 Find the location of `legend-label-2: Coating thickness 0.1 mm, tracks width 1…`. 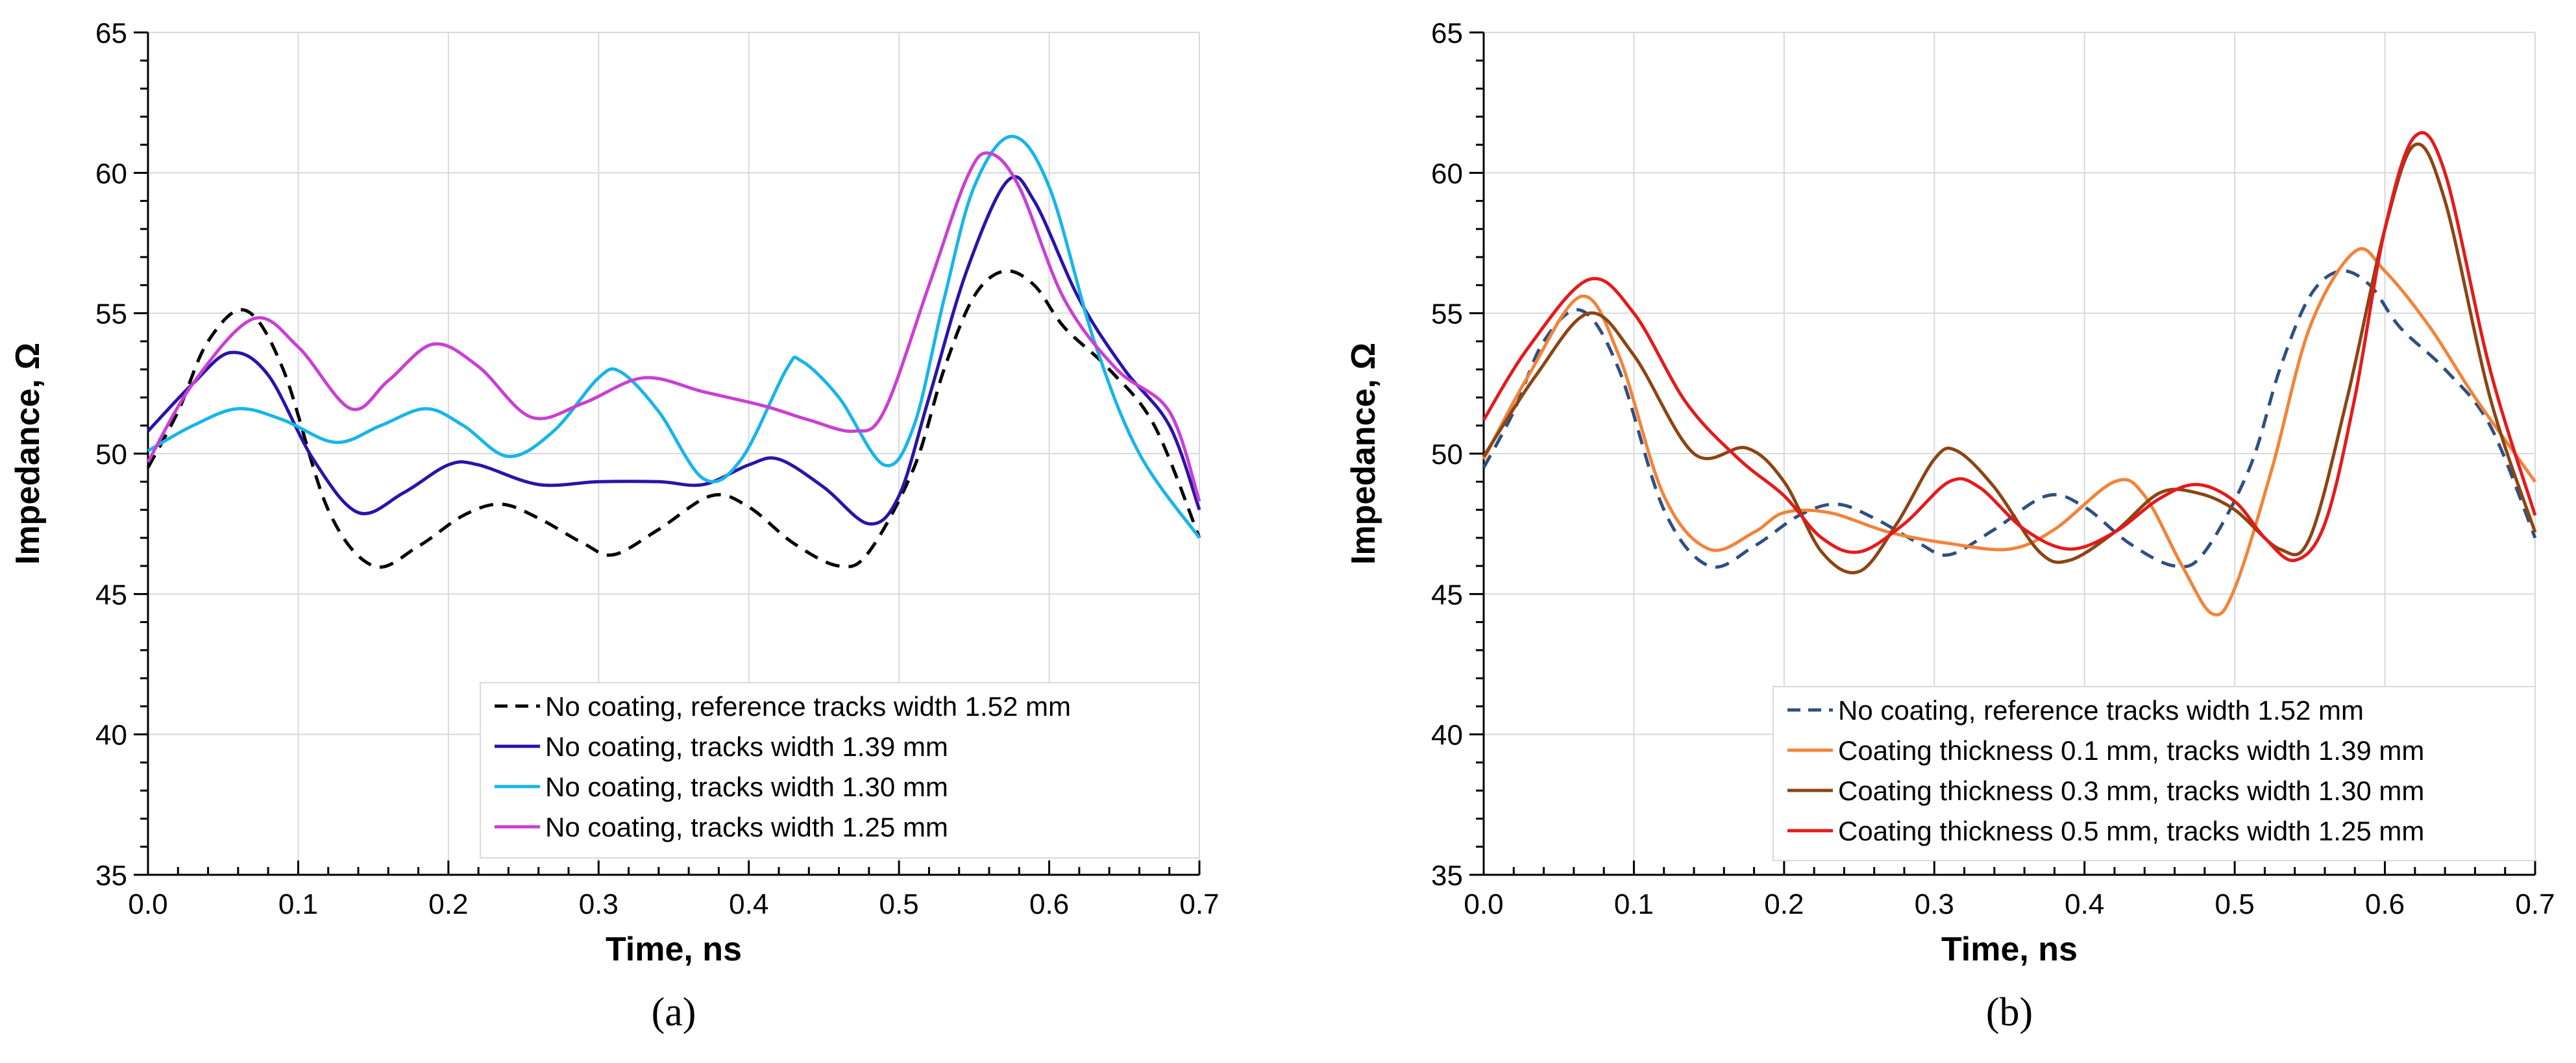

legend-label-2: Coating thickness 0.1 mm, tracks width 1… is located at coordinates (2131, 751).